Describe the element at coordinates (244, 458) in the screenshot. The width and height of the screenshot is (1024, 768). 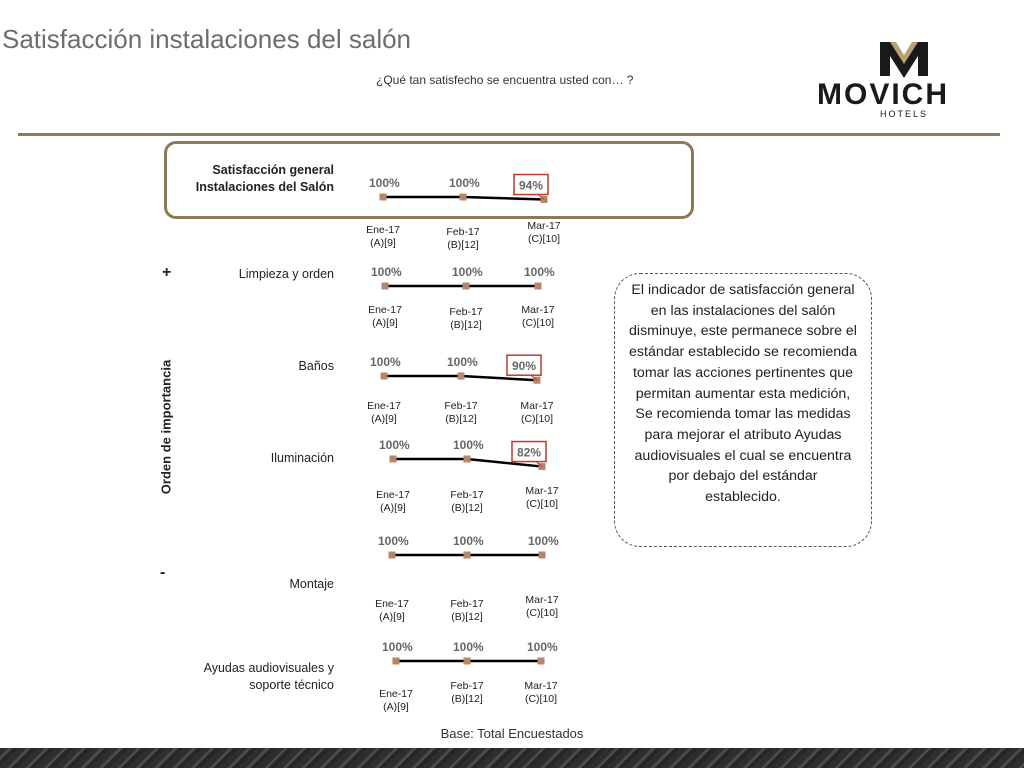
I see `row-label: Iluminación` at that location.